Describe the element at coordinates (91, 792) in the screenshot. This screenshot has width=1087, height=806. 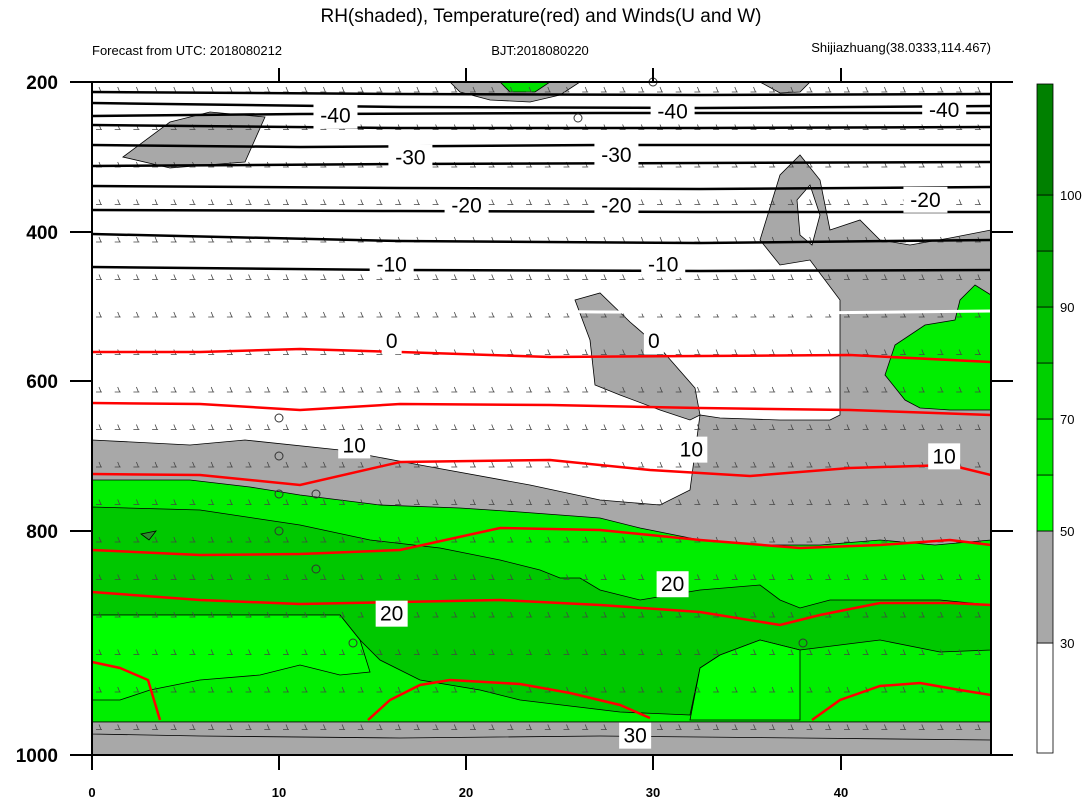
I see `x-tick-label: 0` at that location.